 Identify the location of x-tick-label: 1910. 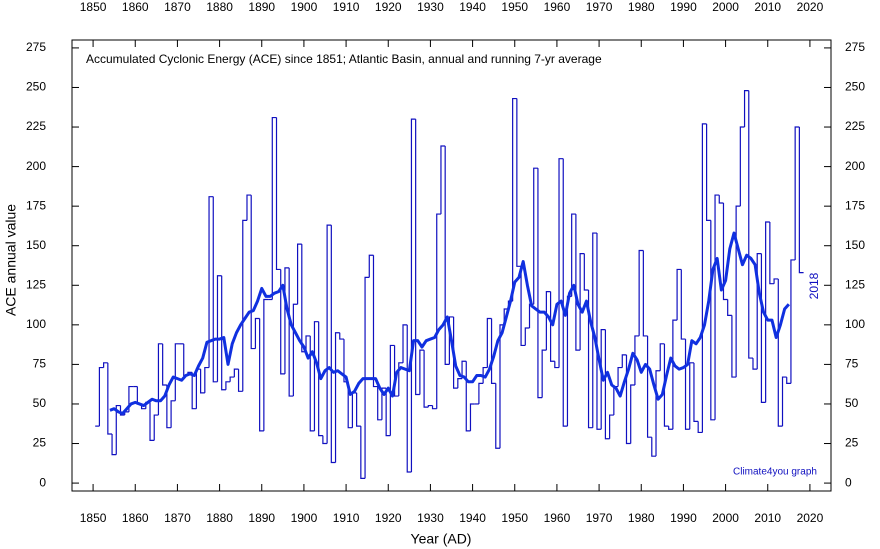
(346, 518).